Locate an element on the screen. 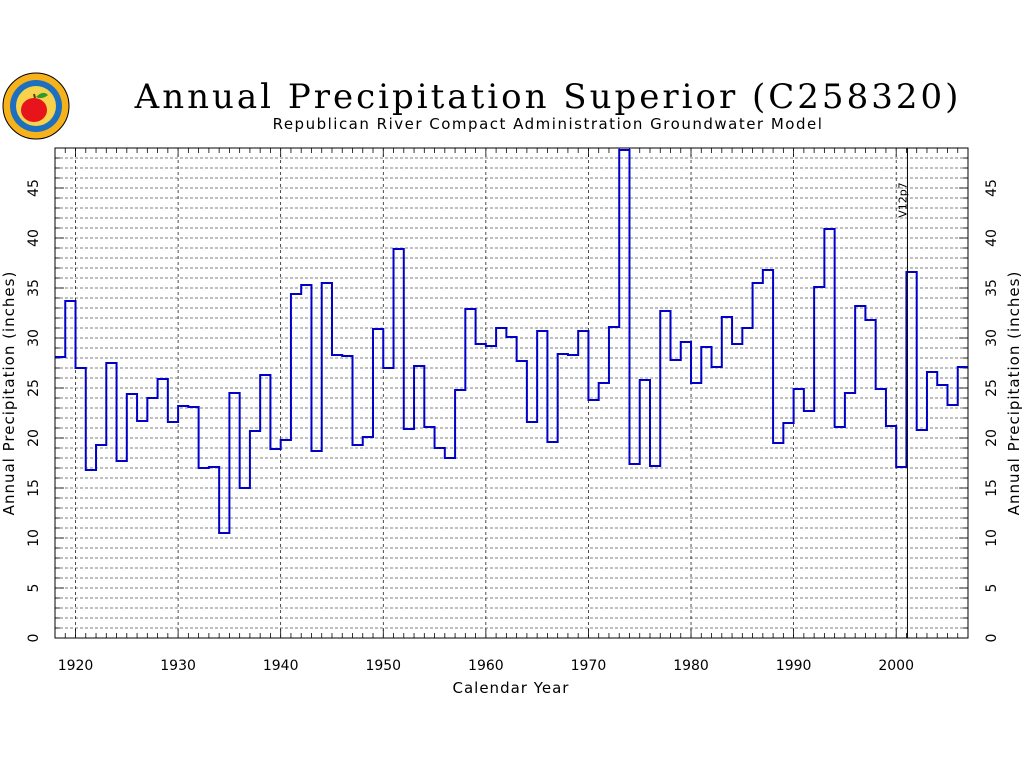 The image size is (1024, 768). y-tick-label-right: 45 is located at coordinates (992, 188).